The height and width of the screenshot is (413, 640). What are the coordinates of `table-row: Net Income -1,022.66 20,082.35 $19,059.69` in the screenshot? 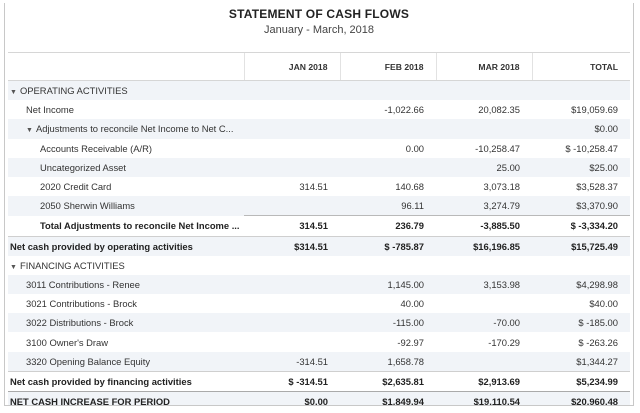 It's located at (319, 109).